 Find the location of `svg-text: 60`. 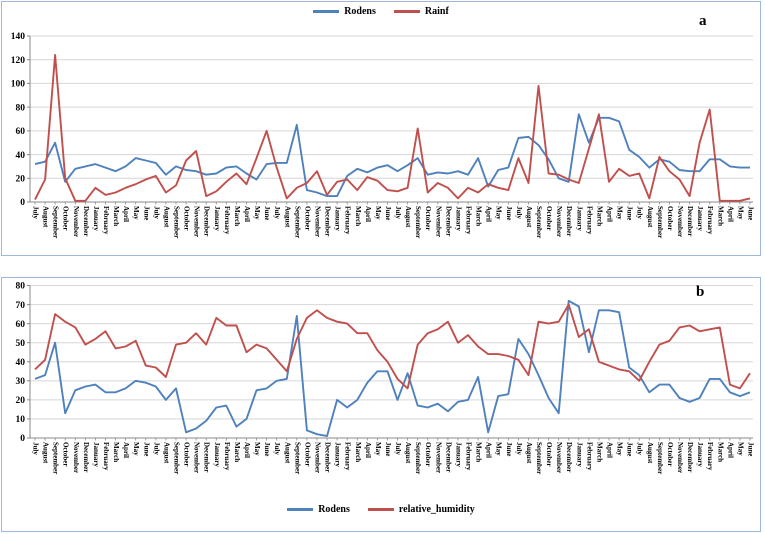

svg-text: 60 is located at coordinates (21, 325).